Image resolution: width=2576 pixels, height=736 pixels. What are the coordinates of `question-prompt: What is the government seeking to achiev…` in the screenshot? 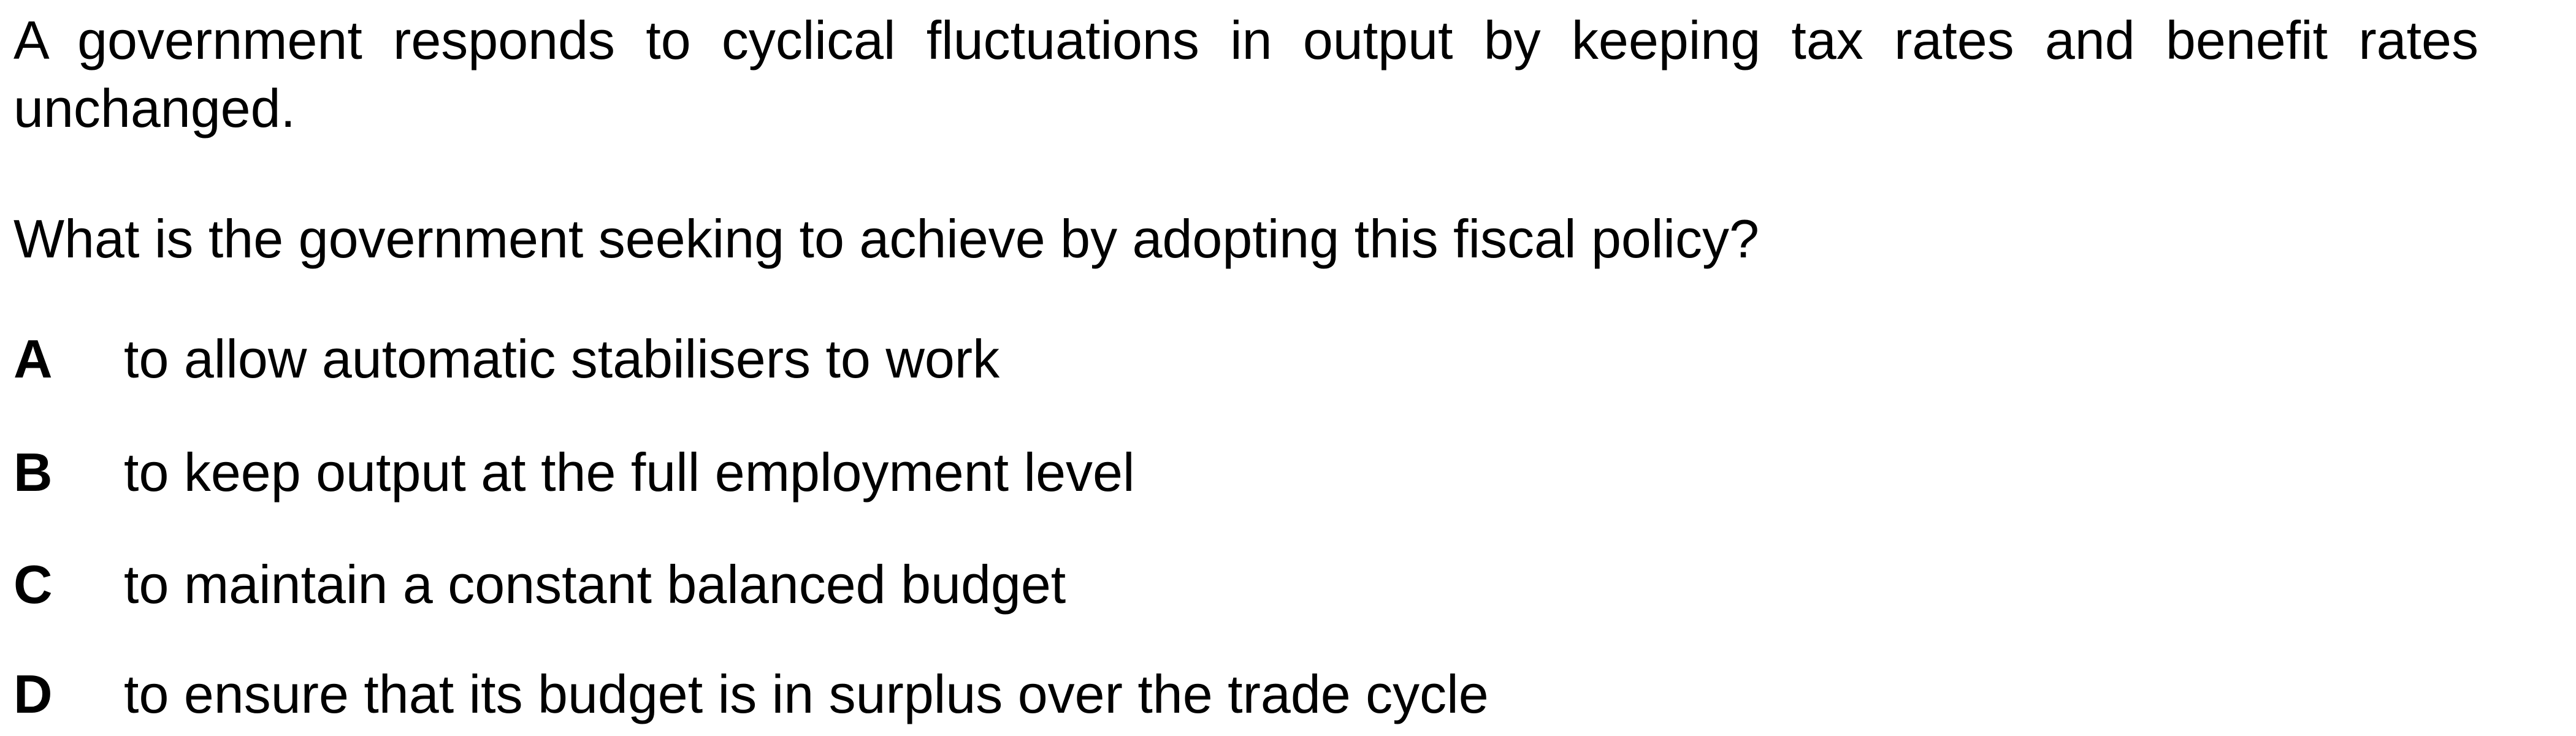 It's located at (886, 238).